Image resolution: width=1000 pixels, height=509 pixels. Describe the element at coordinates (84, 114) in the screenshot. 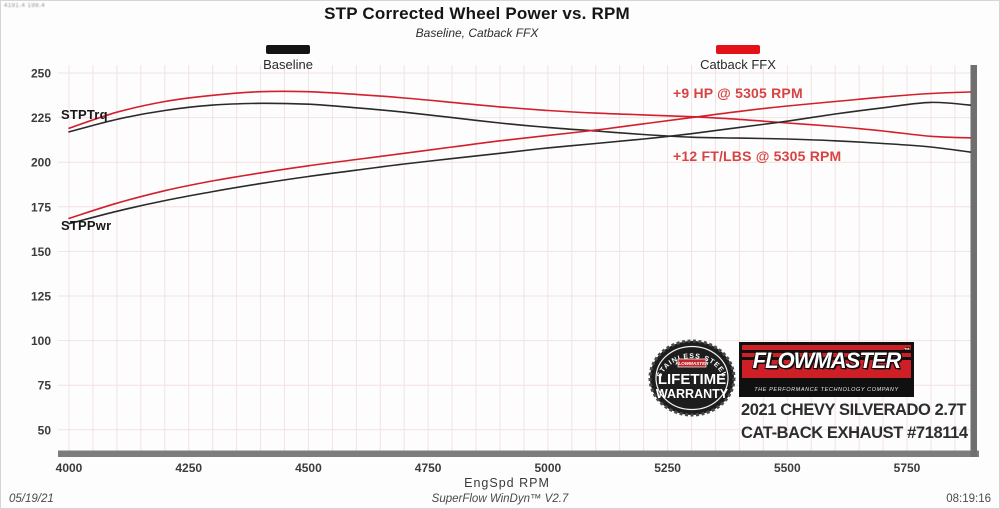

I see `curve-label-torque: STPTrq` at that location.